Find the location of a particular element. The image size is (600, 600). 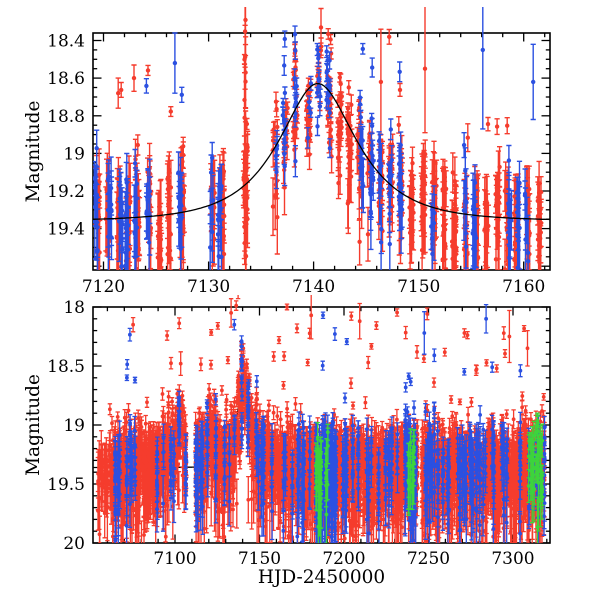

y-tick-label: 19.2 is located at coordinates (66, 192).